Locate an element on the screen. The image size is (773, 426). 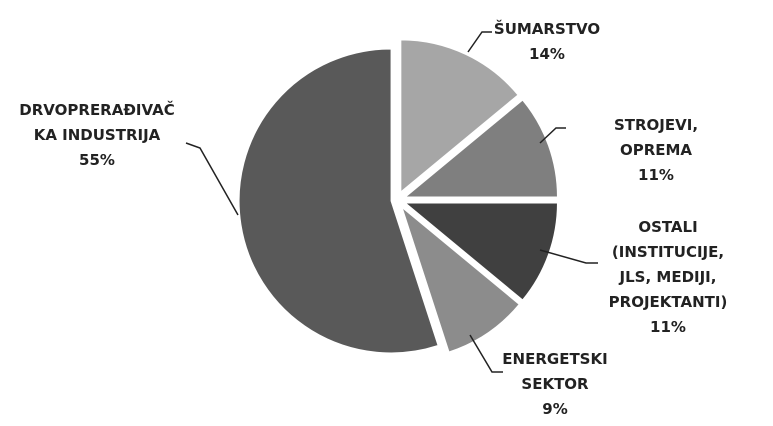
category-label: STROJEVI, OPREMA is located at coordinates (656, 137).